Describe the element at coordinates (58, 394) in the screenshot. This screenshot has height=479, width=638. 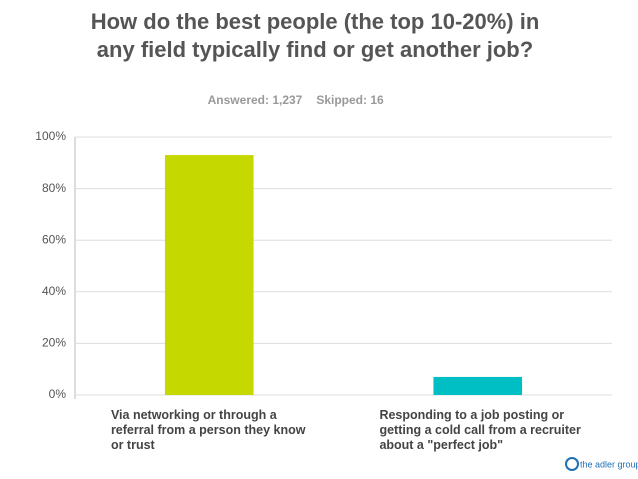
I see `y-tick-label: 0%` at that location.